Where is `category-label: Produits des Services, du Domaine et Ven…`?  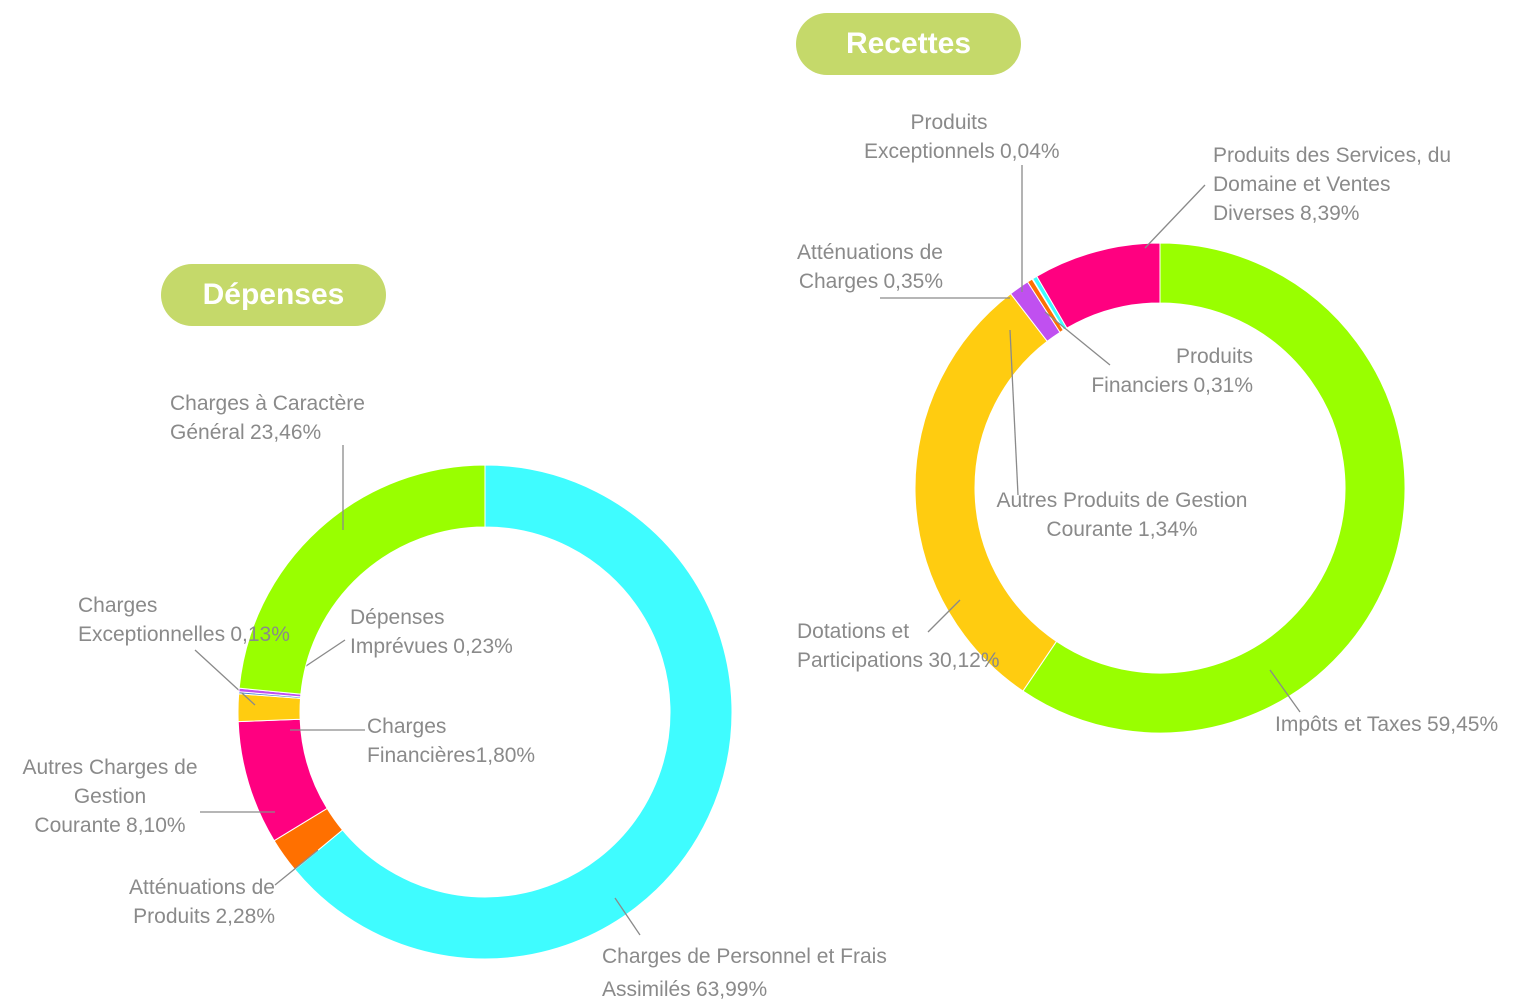 category-label: Produits des Services, du Domaine et Ven… is located at coordinates (1332, 184).